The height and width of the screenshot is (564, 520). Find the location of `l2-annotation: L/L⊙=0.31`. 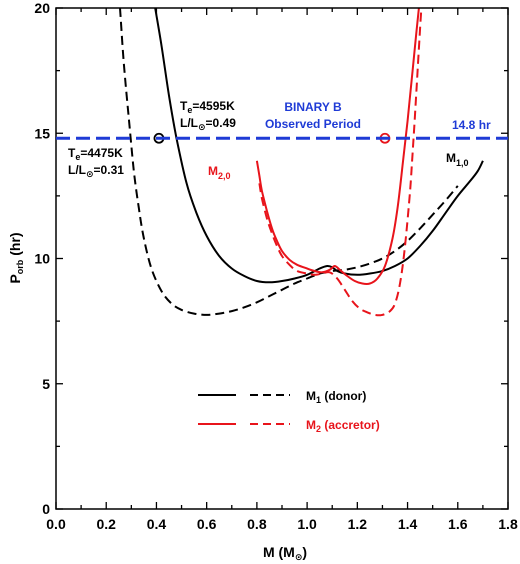

l2-annotation: L/L⊙=0.31 is located at coordinates (96, 171).